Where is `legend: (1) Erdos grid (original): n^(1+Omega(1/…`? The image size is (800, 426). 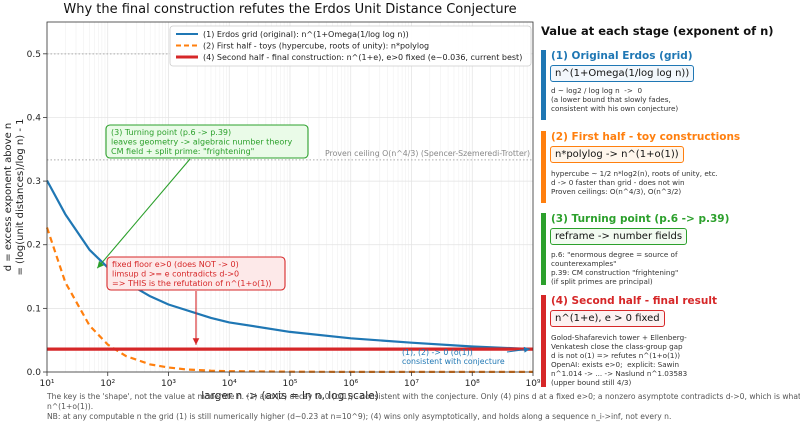
legend: (1) Erdos grid (original): n^(1+Omega(1/… is located at coordinates (350, 46).